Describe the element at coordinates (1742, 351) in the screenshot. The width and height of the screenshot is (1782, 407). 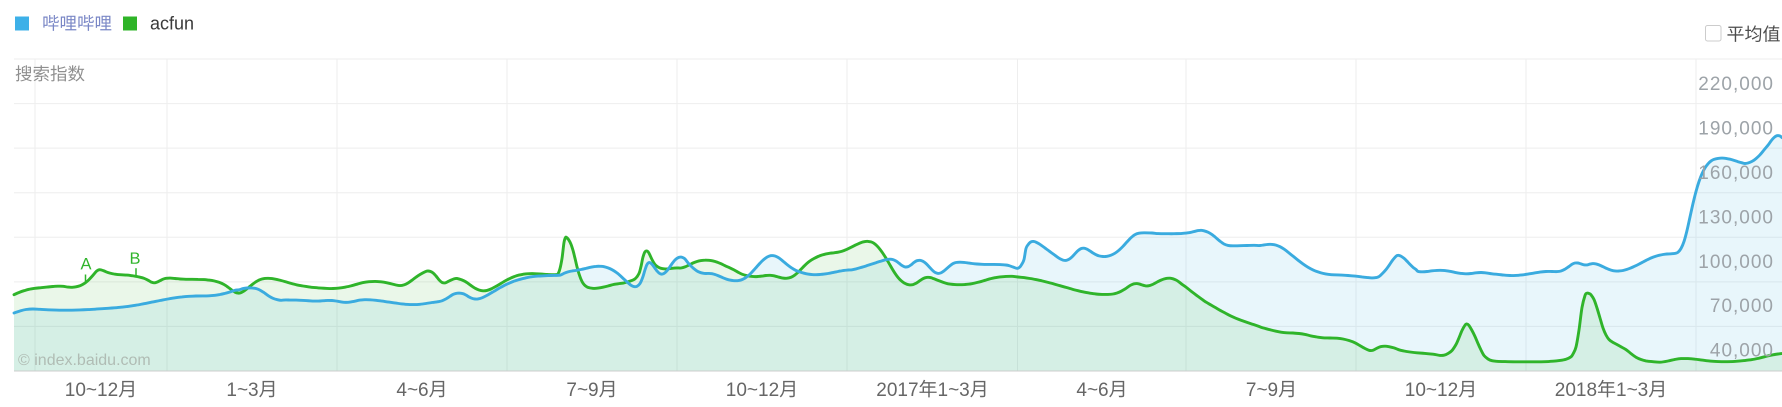
I see `svg-text: 40,000` at that location.